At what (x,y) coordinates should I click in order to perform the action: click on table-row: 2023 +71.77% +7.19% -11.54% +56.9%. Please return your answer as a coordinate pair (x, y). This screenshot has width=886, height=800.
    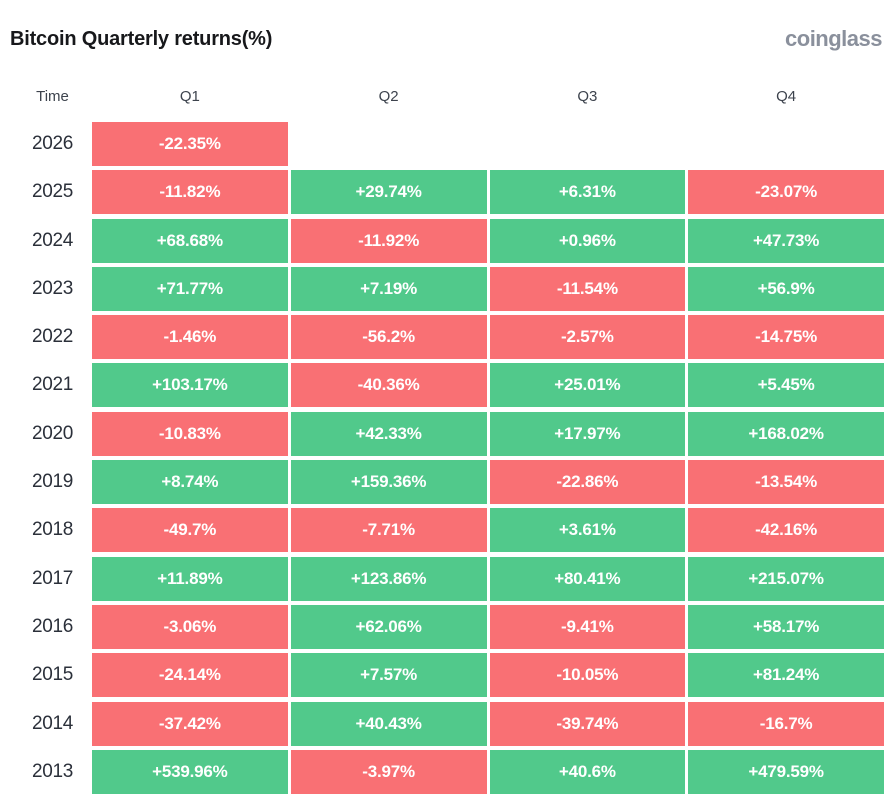
    Looking at the image, I should click on (443, 288).